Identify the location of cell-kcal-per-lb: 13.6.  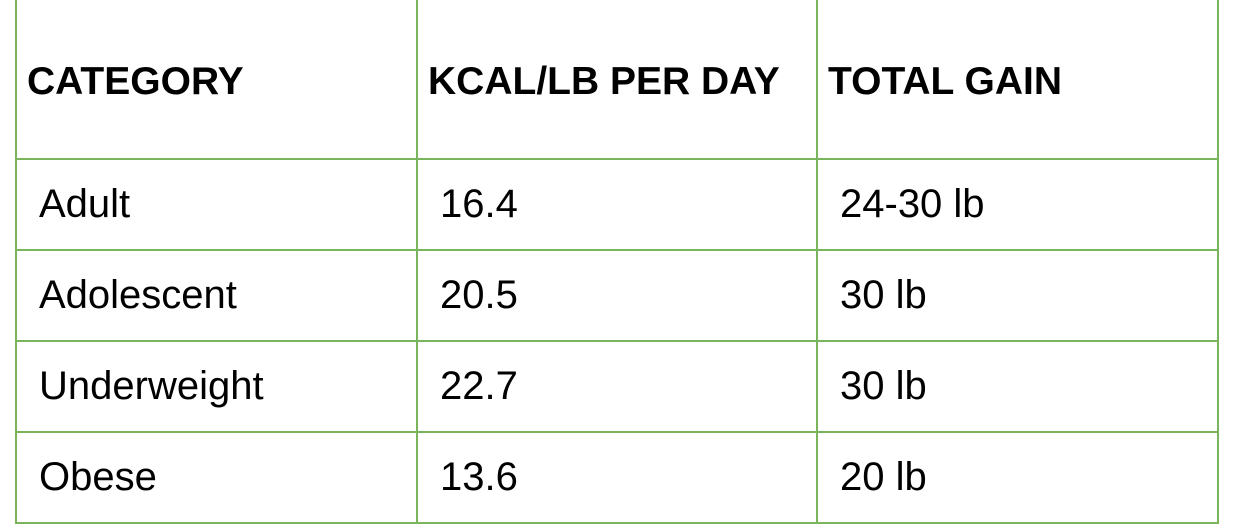
(617, 477).